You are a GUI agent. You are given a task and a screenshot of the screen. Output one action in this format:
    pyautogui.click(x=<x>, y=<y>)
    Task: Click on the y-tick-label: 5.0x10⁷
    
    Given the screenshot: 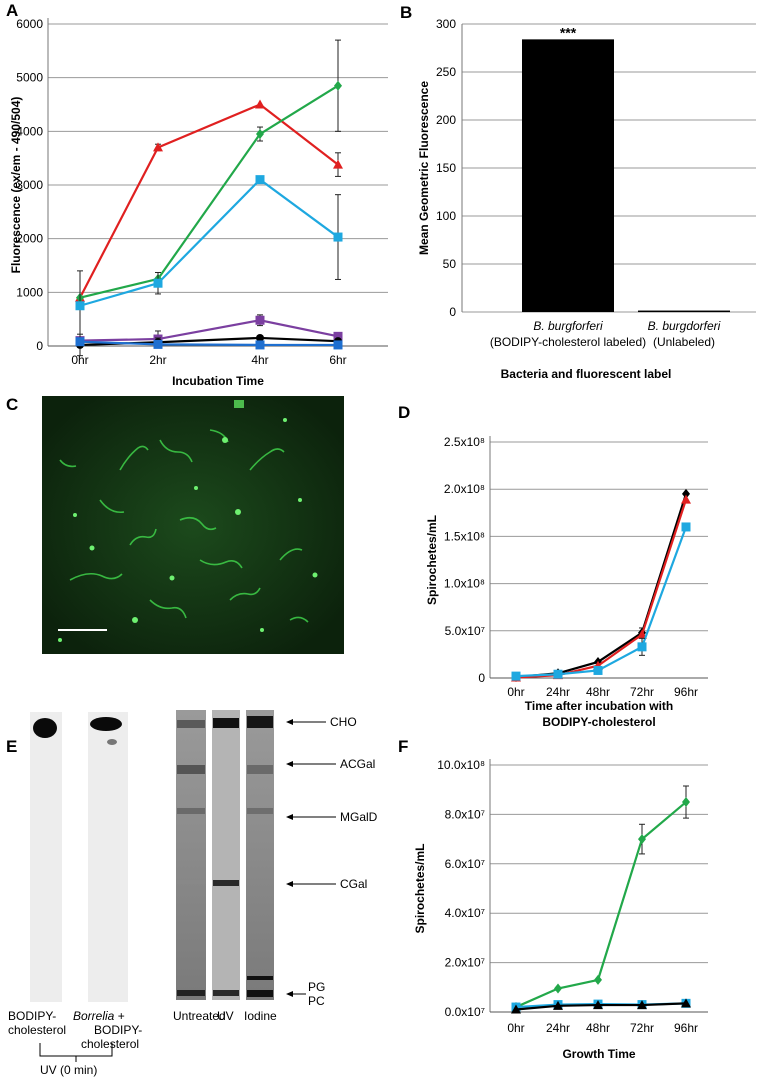 What is the action you would take?
    pyautogui.click(x=465, y=631)
    